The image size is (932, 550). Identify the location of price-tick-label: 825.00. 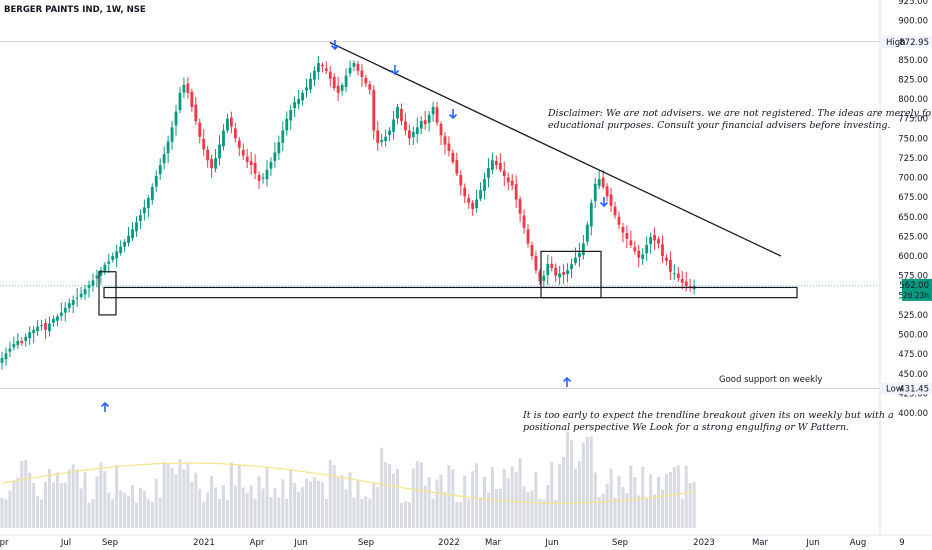
(913, 80).